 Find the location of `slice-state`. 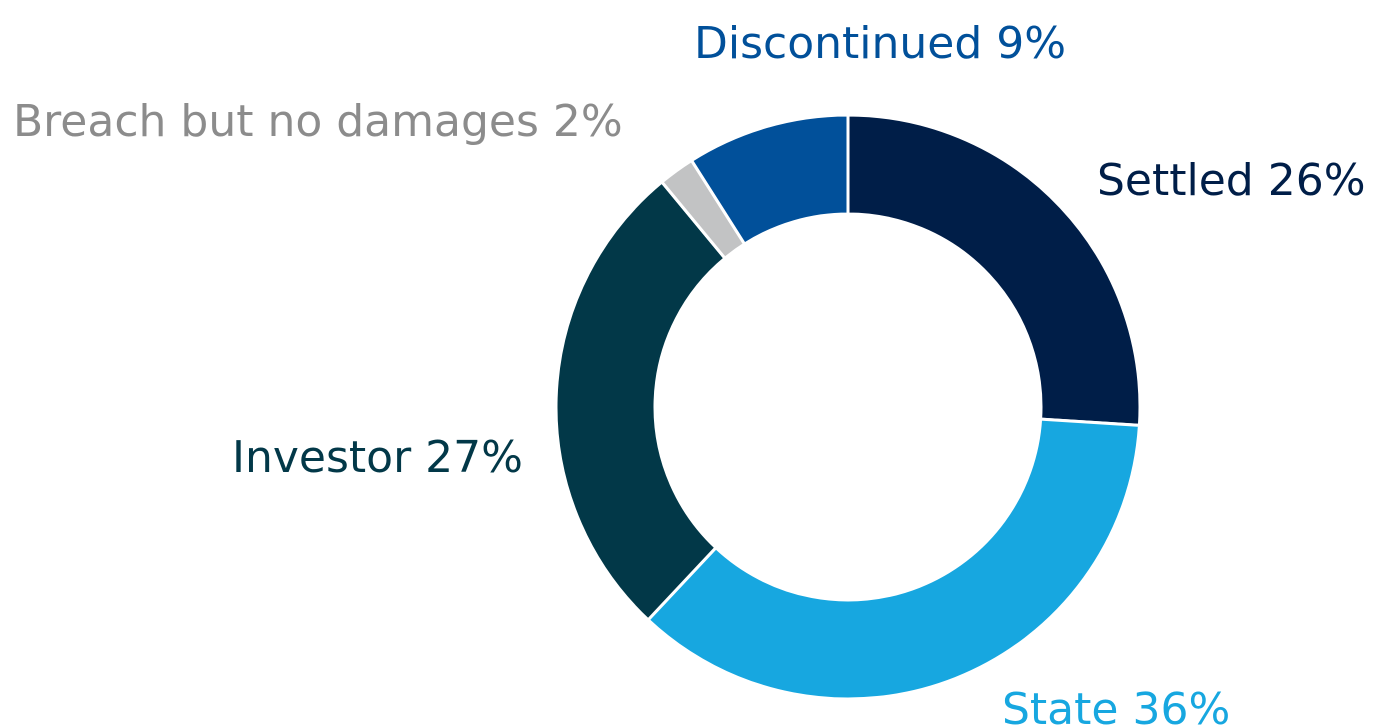

slice-state is located at coordinates (893, 559).